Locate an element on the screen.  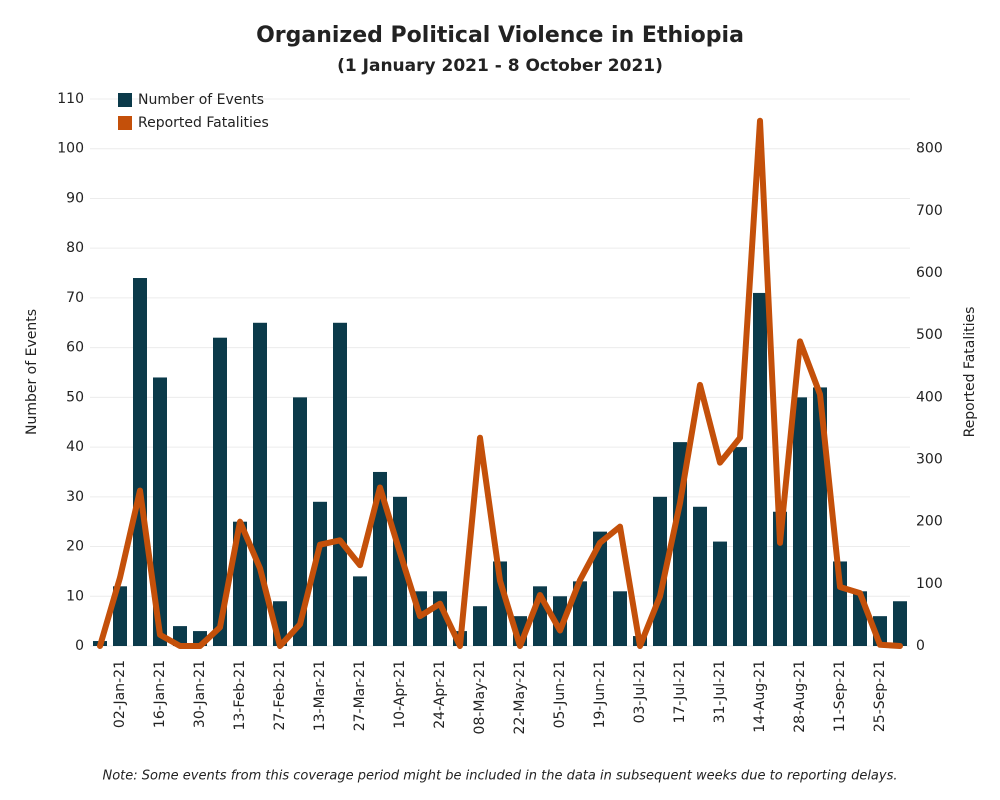
x-tick-label: 25-Sep-21 is located at coordinates (880, 696).